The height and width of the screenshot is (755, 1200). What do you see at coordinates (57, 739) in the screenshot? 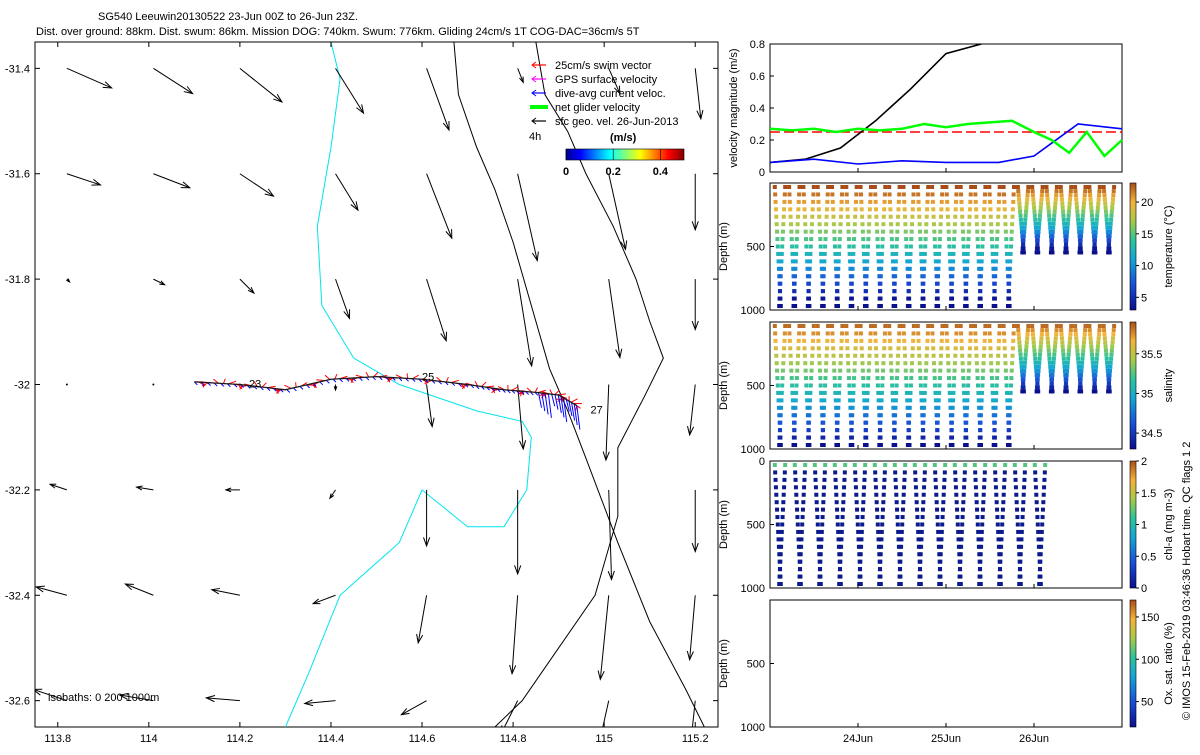
I see `map-x-tick-label: 113.8` at bounding box center [57, 739].